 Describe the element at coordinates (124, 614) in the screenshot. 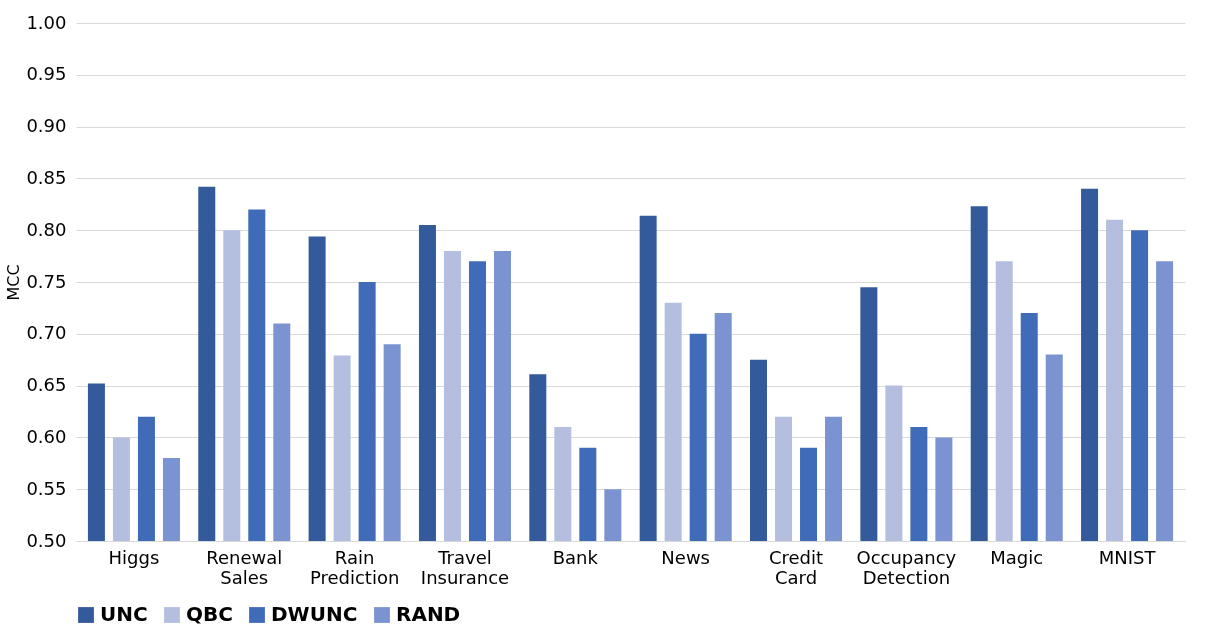

I see `legend-label: UNC` at that location.